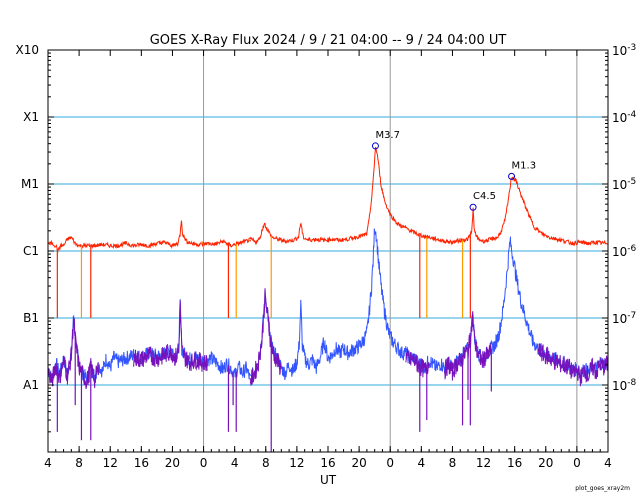 The height and width of the screenshot is (500, 640). Describe the element at coordinates (624, 385) in the screenshot. I see `flux-scale-label: 10⁻⁸` at that location.